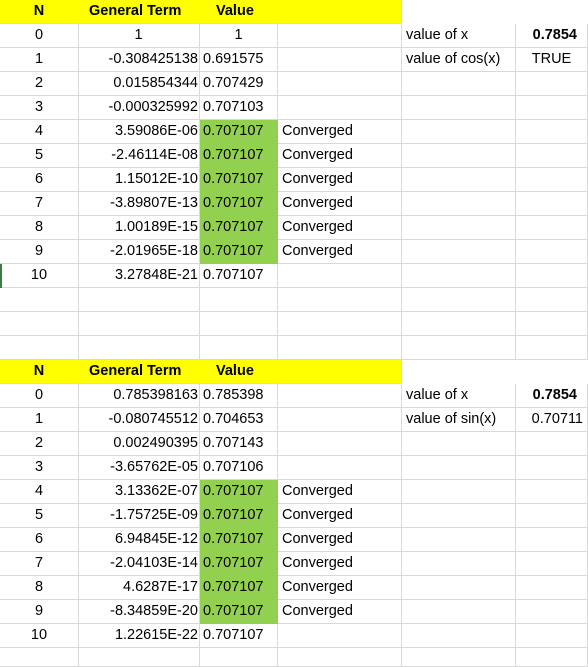  What do you see at coordinates (139, 276) in the screenshot?
I see `cell-term: 3.27848E-21` at bounding box center [139, 276].